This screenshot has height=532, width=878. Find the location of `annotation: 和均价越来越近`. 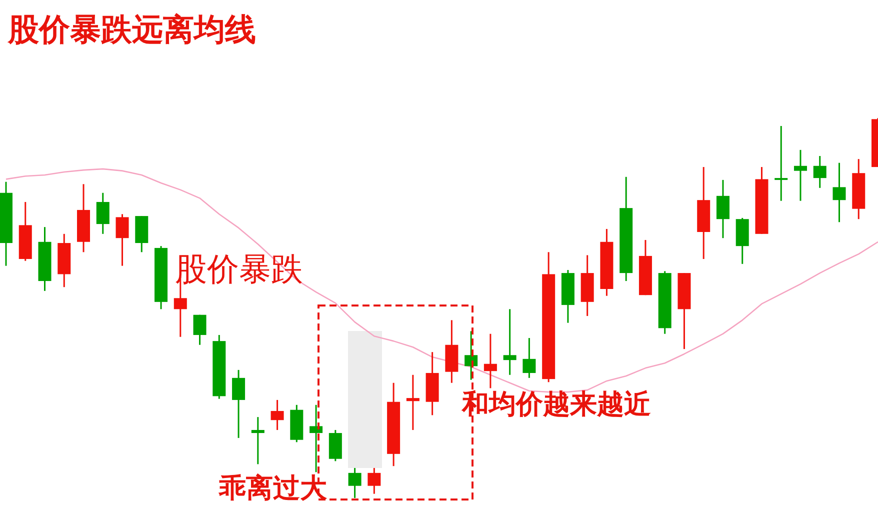

annotation: 和均价越来越近 is located at coordinates (556, 404).